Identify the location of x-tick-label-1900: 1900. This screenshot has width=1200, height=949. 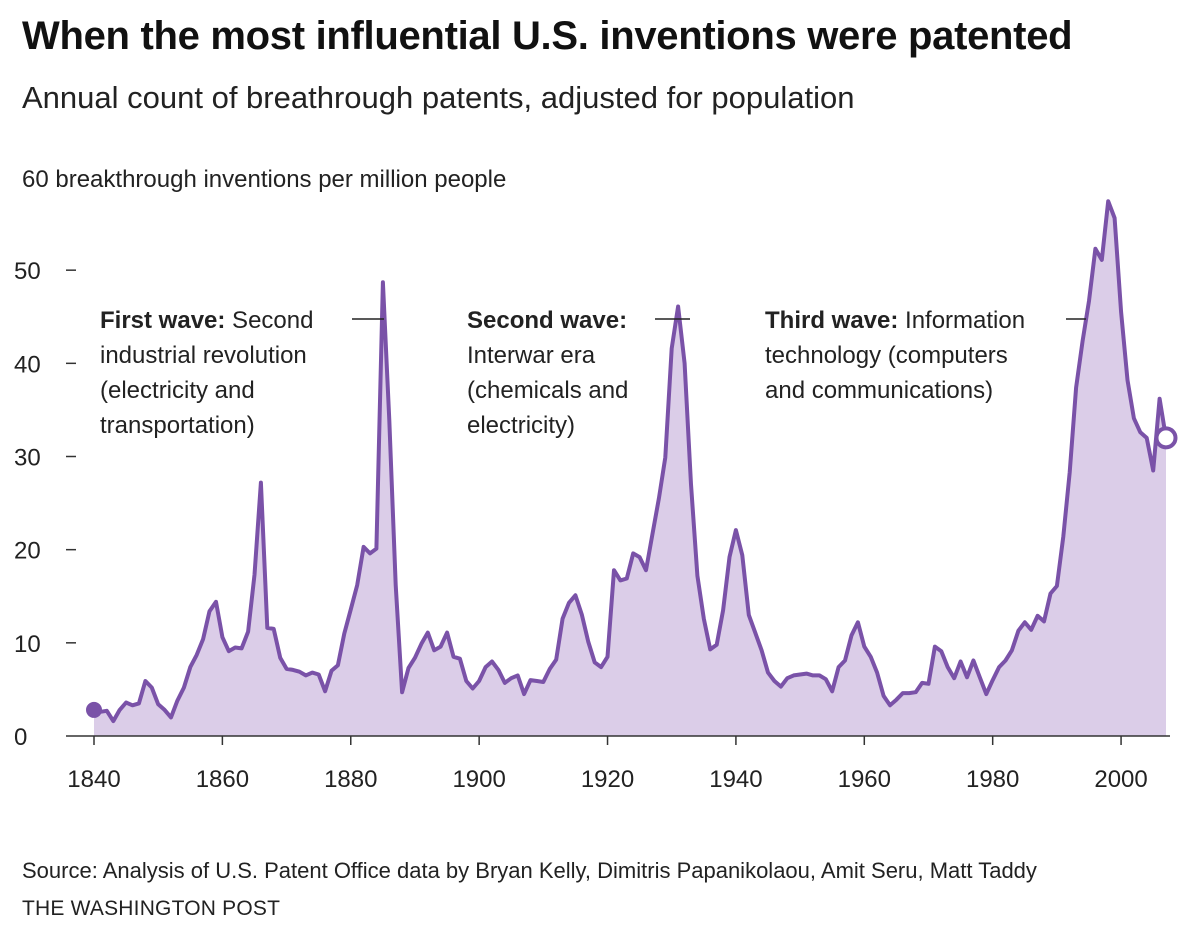
(478, 779).